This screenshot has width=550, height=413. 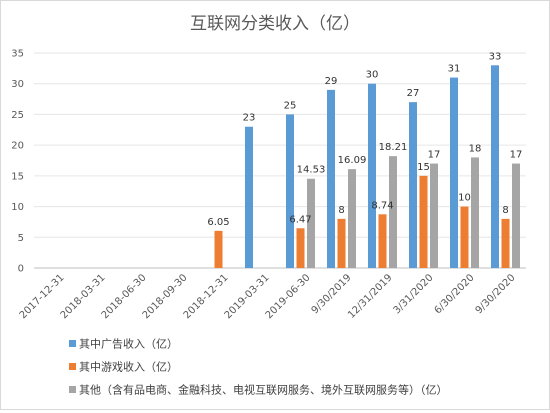 I want to click on data-label: 8.74, so click(x=382, y=205).